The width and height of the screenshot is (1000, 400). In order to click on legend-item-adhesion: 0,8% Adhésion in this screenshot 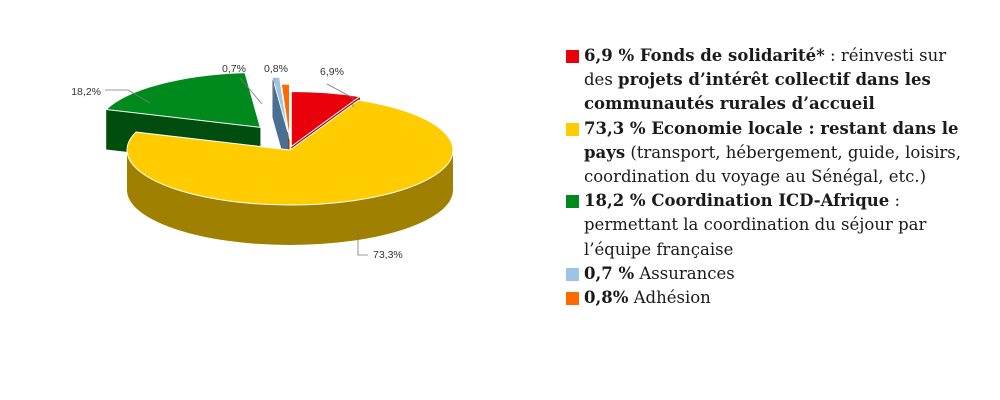, I will do `click(766, 298)`.